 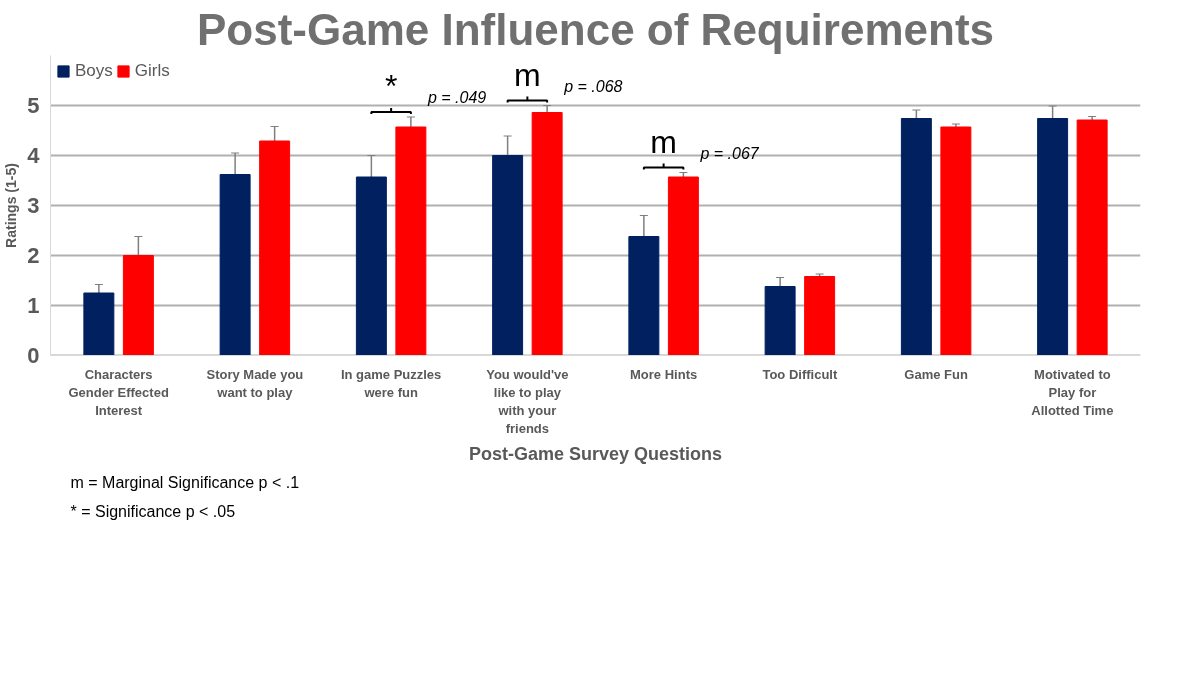 I want to click on x-tick-label: Story Made you want to play, so click(x=255, y=383).